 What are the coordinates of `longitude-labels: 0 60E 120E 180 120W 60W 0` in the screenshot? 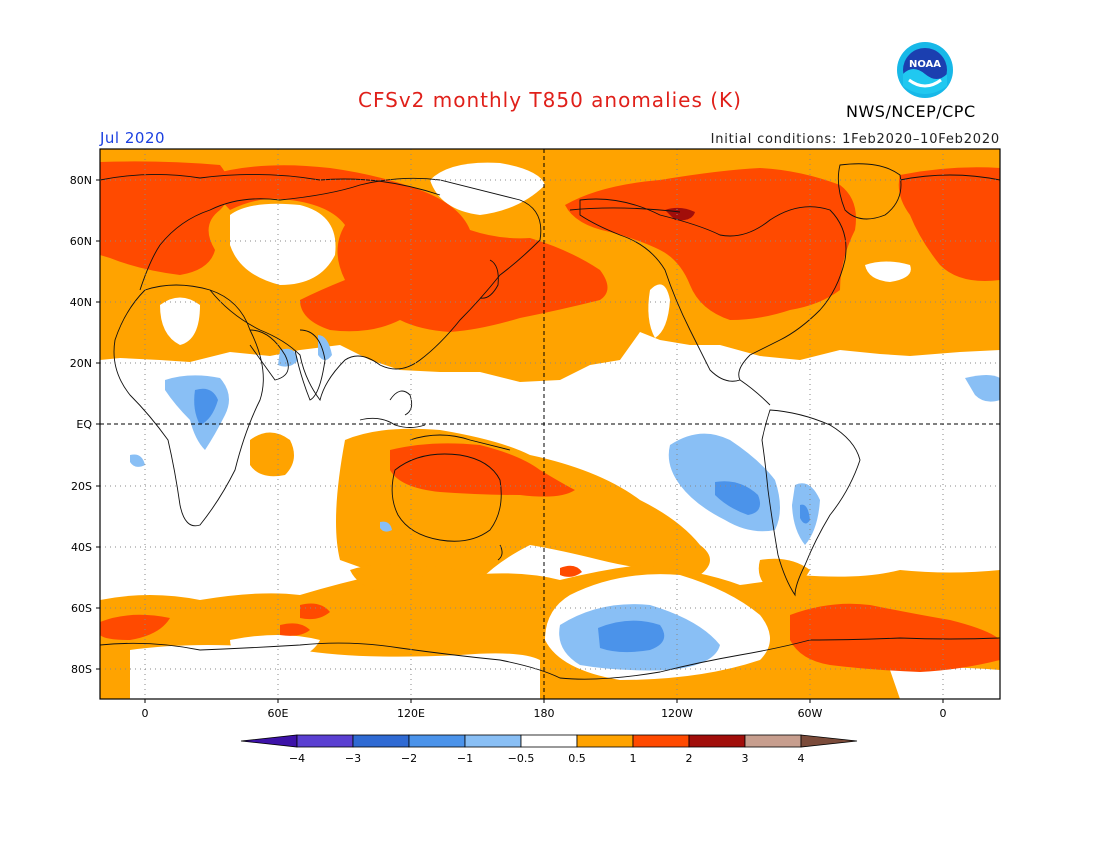 It's located at (544, 713).